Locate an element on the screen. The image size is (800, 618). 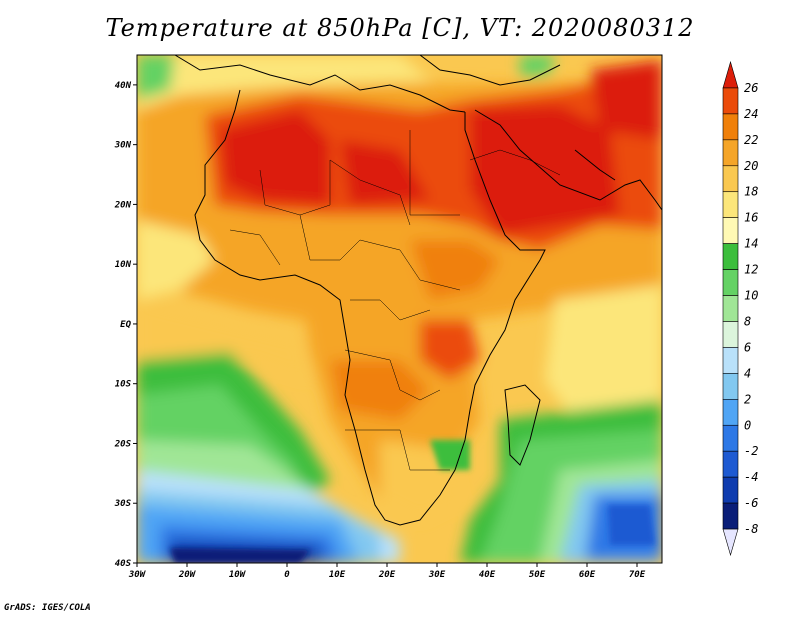
x-tick-label: 70E is located at coordinates (637, 575).